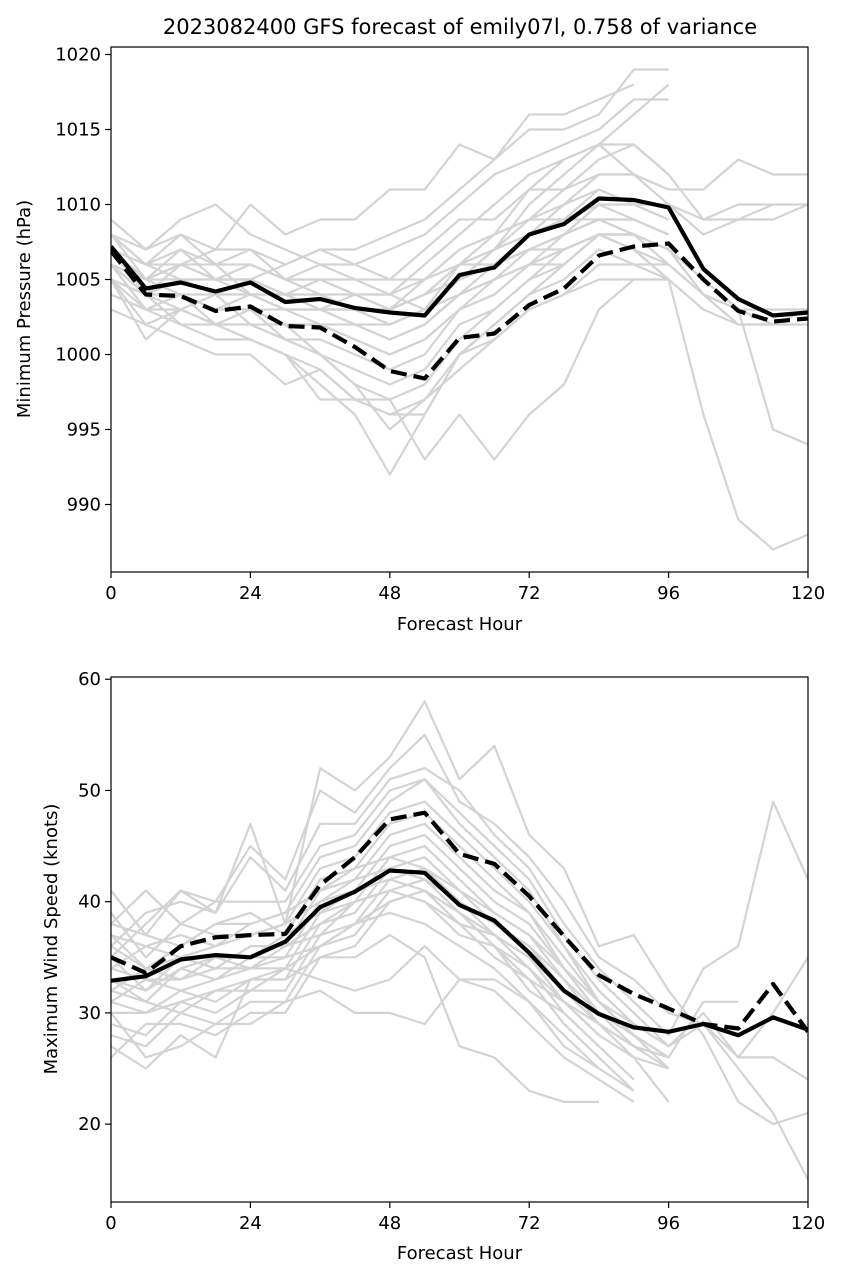 The height and width of the screenshot is (1279, 843). I want to click on pressure-y-ticks: 990 995 1000 1005 1010 1015 1020, so click(83, 280).